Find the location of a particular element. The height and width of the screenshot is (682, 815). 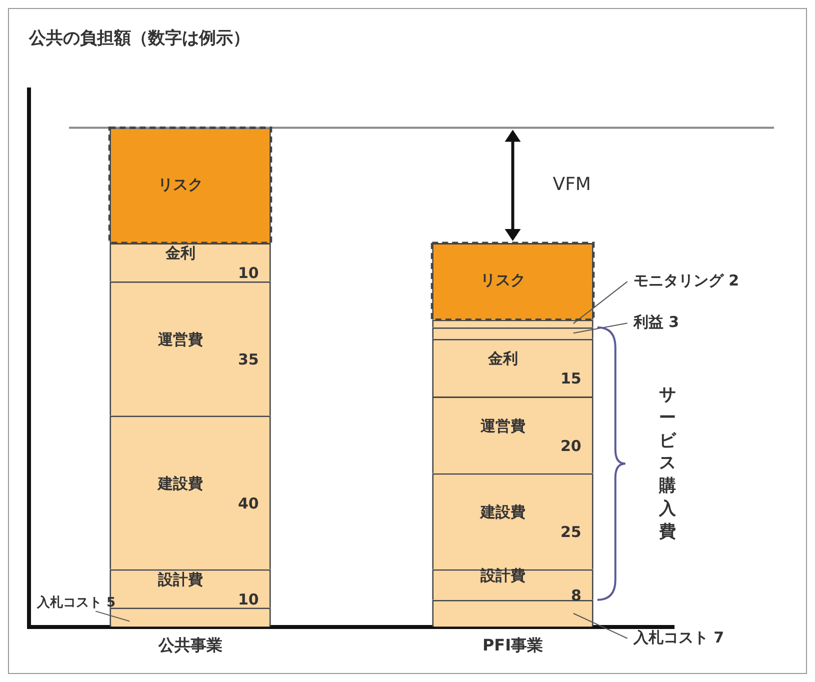

text: リスク is located at coordinates (180, 184).